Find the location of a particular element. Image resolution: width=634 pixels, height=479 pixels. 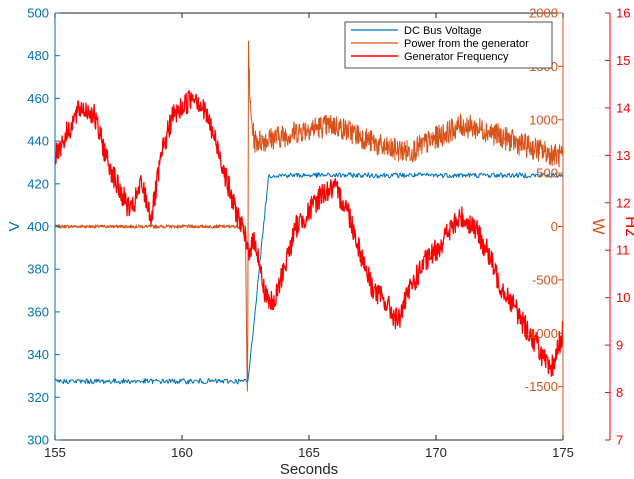

left-tick-label: 400 is located at coordinates (38, 226).